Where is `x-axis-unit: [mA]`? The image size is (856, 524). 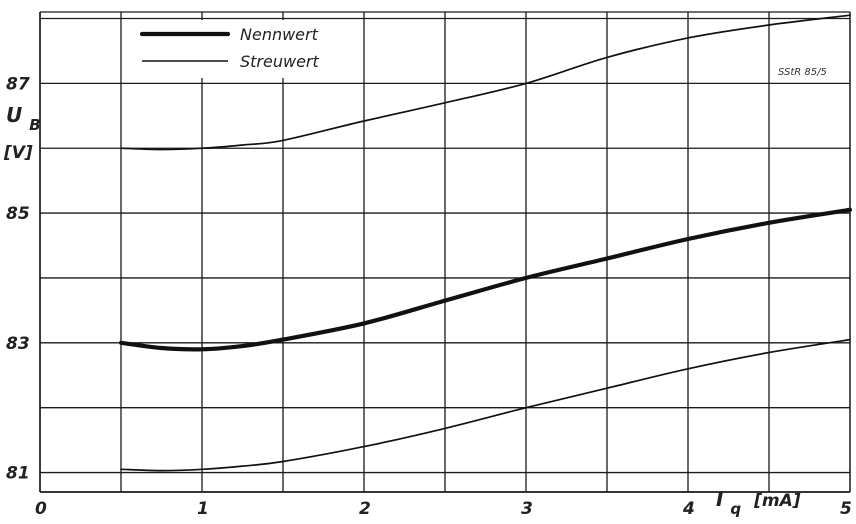 x-axis-unit: [mA] is located at coordinates (777, 501).